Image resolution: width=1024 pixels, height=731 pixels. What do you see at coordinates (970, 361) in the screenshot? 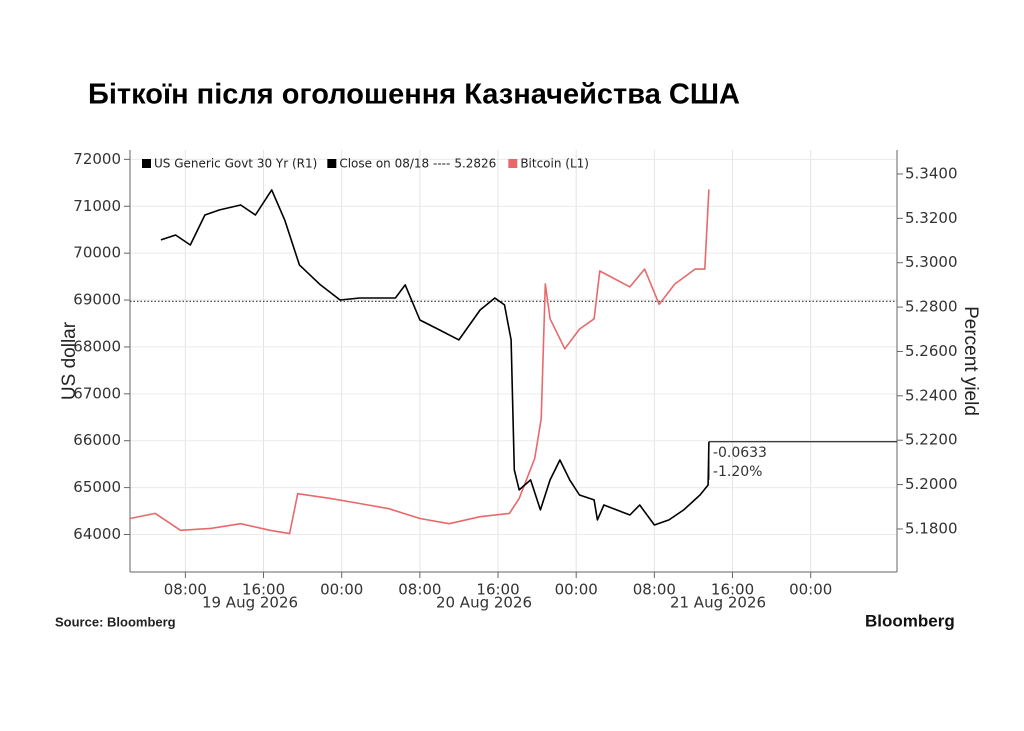
I see `y2-axis-label: Percent yield` at bounding box center [970, 361].